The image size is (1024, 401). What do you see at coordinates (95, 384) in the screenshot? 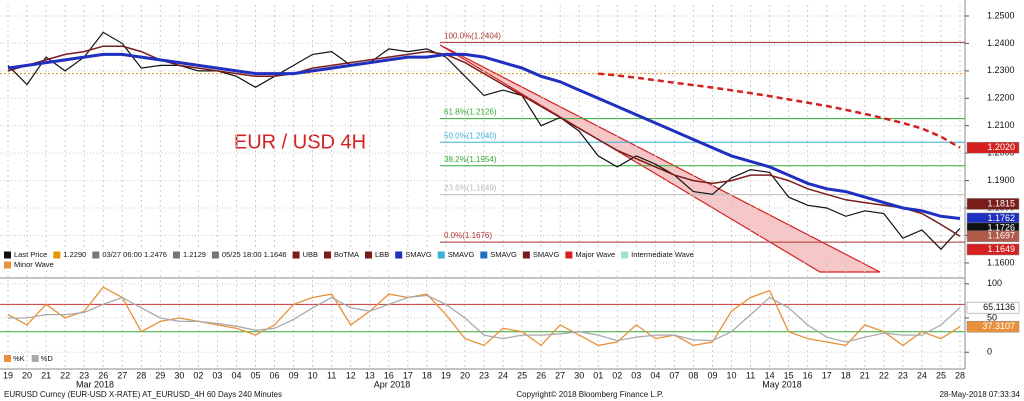
I see `month-label: Mar 2018` at bounding box center [95, 384].